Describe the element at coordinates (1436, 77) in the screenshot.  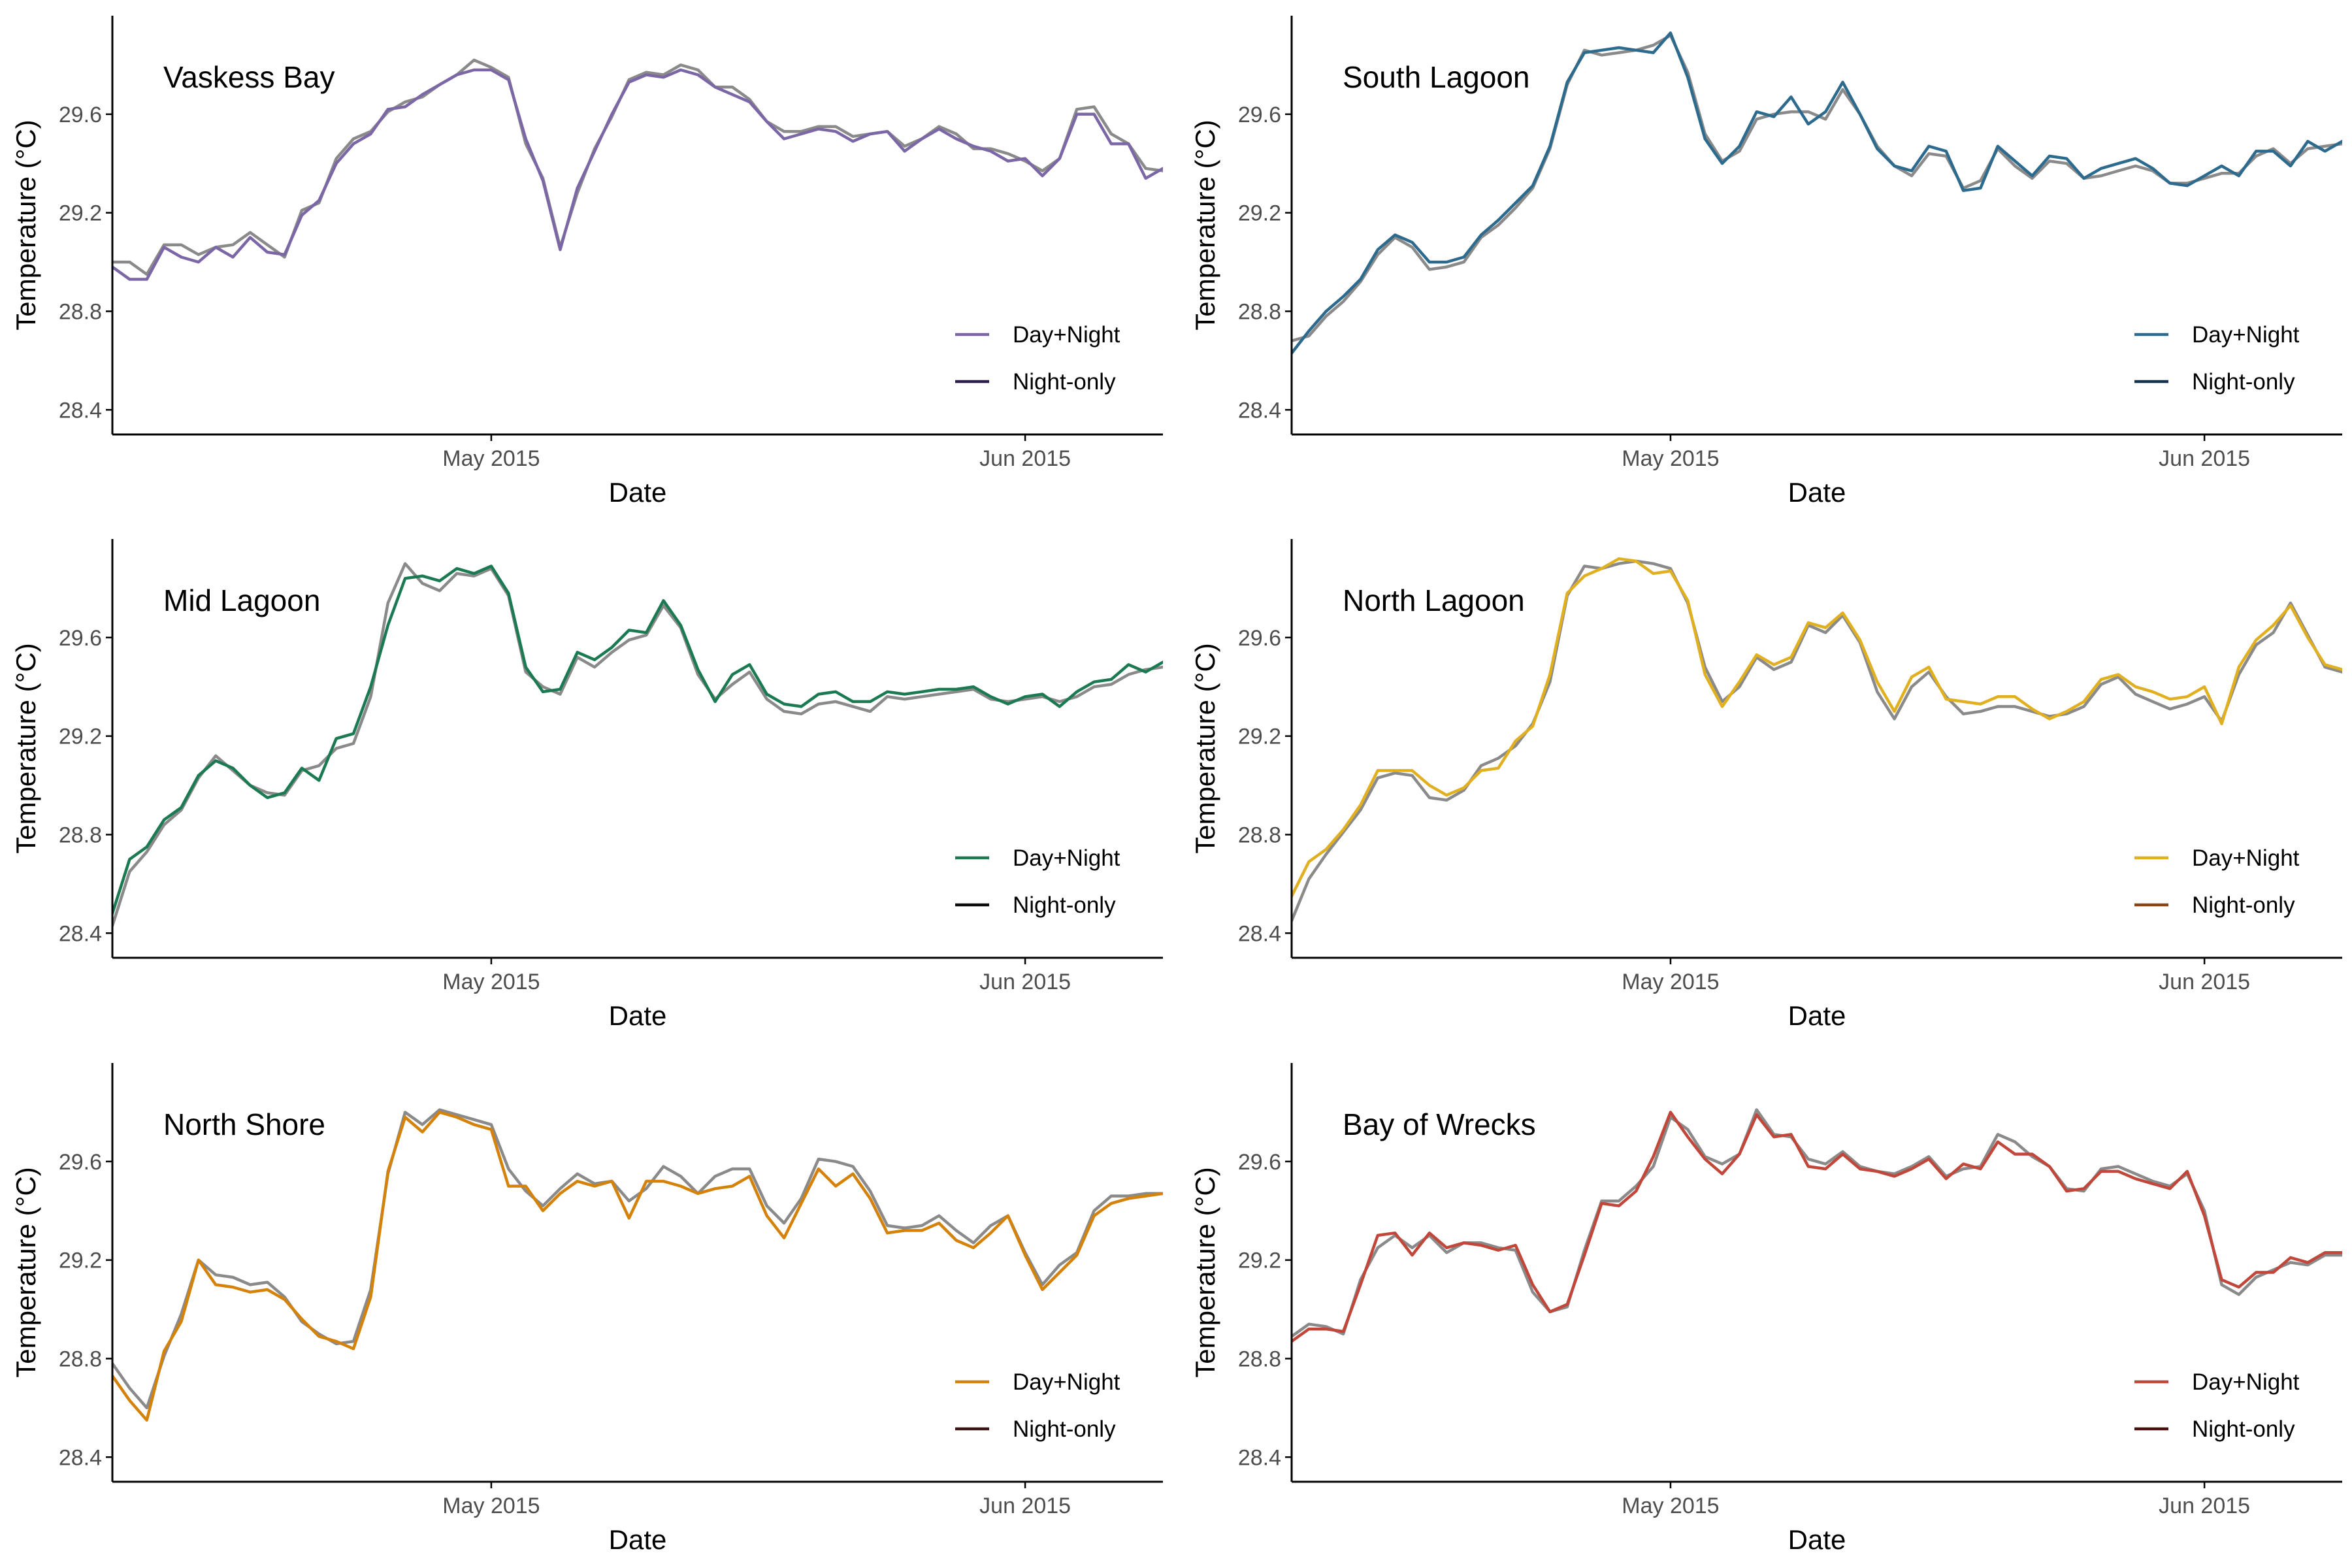
I see `panel-title: South Lagoon` at that location.